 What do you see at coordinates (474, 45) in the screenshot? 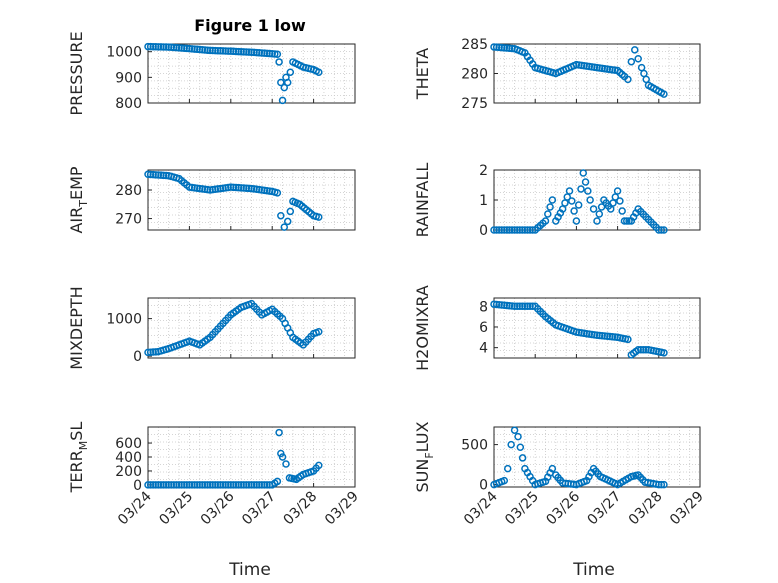
I see `y-tick-label: 285` at bounding box center [474, 45].